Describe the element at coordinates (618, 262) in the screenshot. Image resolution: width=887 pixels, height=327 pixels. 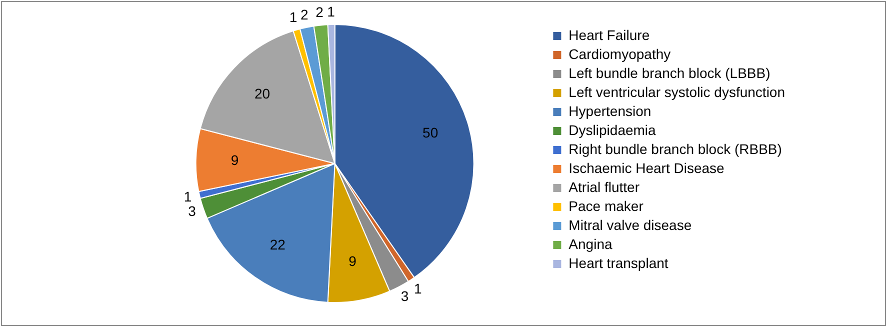
I see `legend-label: Heart transplant` at that location.